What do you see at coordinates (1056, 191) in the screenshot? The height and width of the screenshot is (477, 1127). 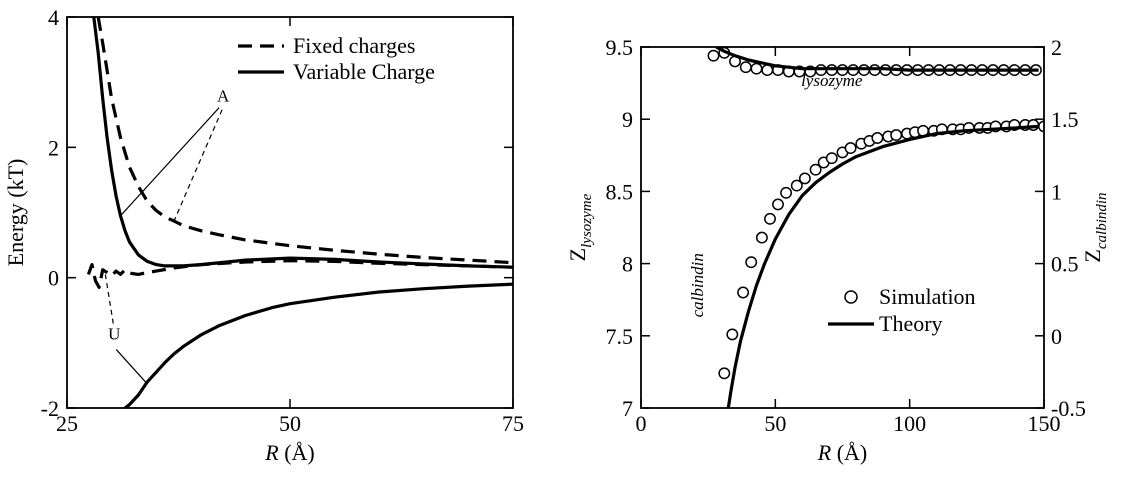 I see `y-tick-label-right: 1` at bounding box center [1056, 191].